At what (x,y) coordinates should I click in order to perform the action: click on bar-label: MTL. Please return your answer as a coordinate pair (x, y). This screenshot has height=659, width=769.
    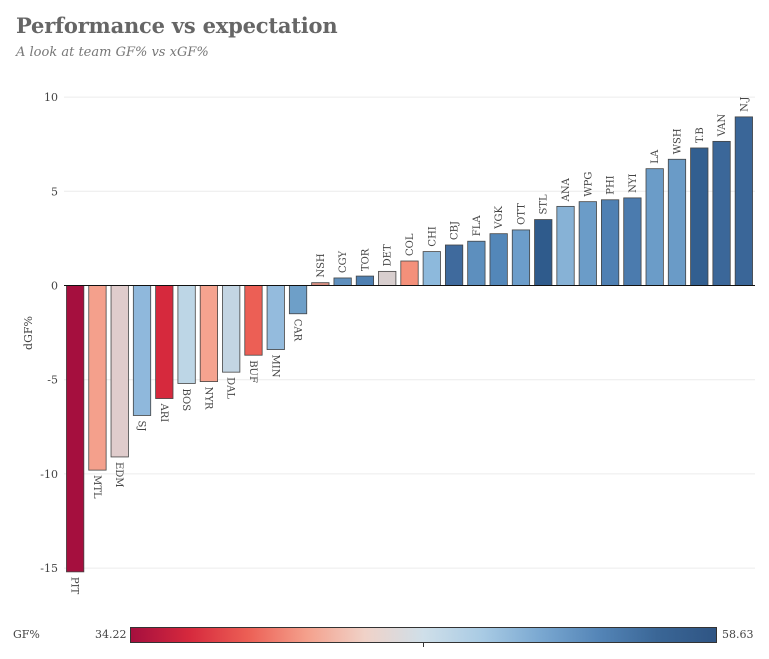
    Looking at the image, I should click on (96, 487).